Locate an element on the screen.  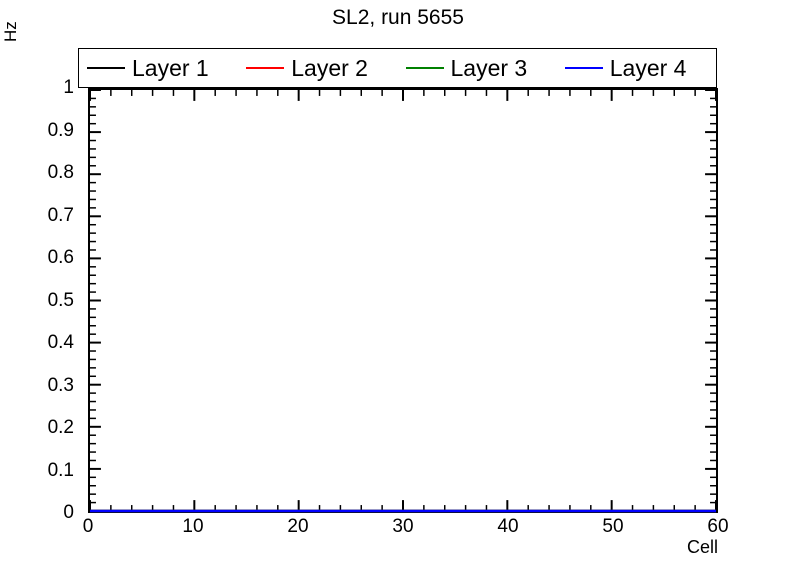
x-tick-label: 60 is located at coordinates (718, 526).